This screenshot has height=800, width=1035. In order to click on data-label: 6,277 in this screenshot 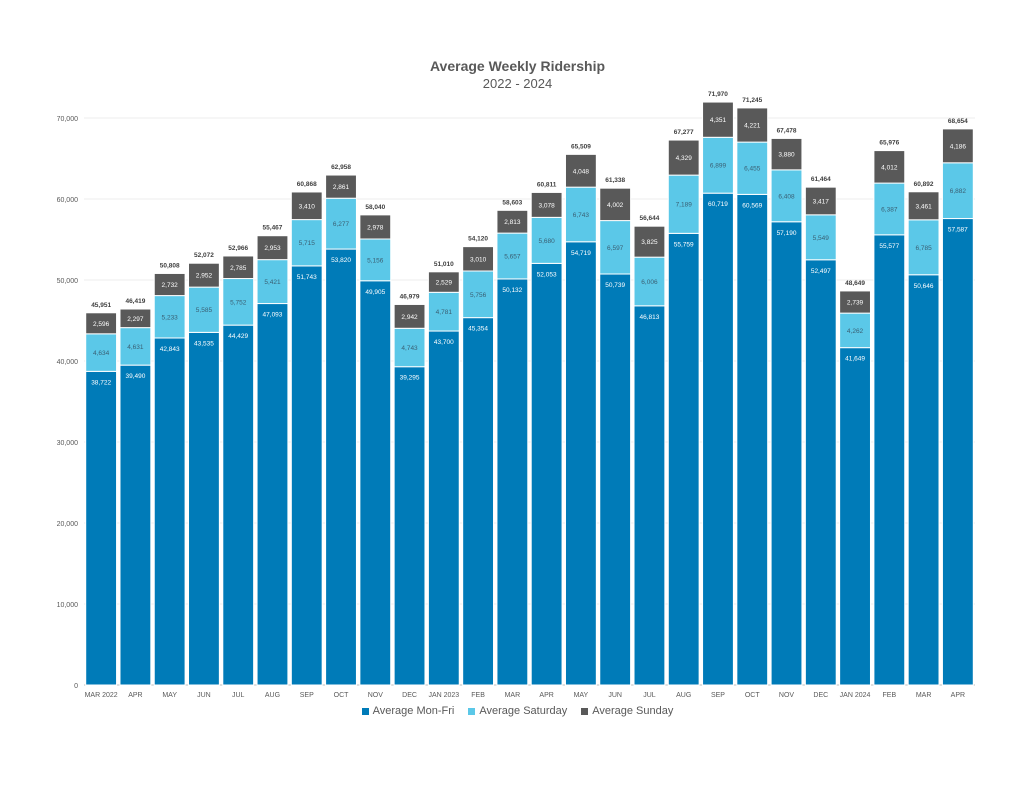, I will do `click(341, 224)`.